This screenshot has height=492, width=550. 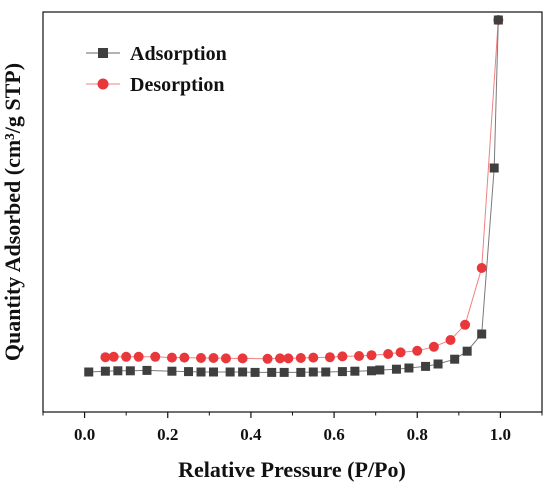 I want to click on x-tick-label-3: 0.6, so click(x=333, y=434).